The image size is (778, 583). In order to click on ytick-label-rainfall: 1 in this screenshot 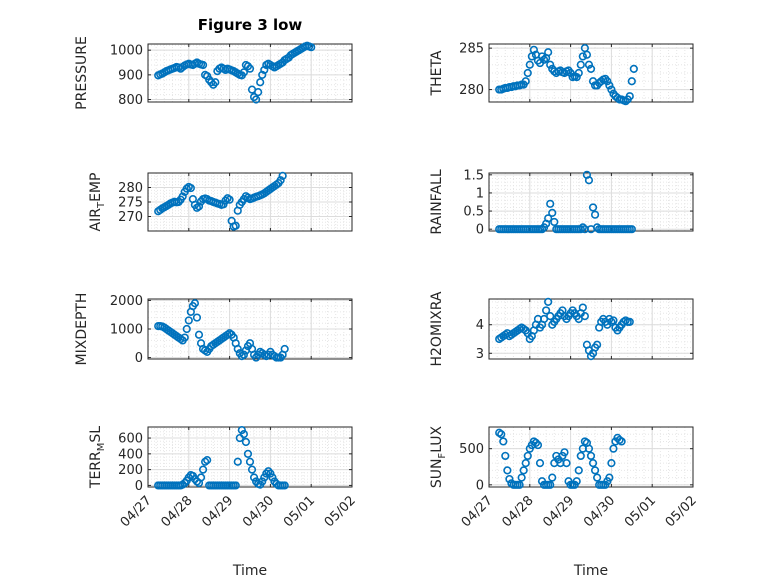, I will do `click(480, 193)`.